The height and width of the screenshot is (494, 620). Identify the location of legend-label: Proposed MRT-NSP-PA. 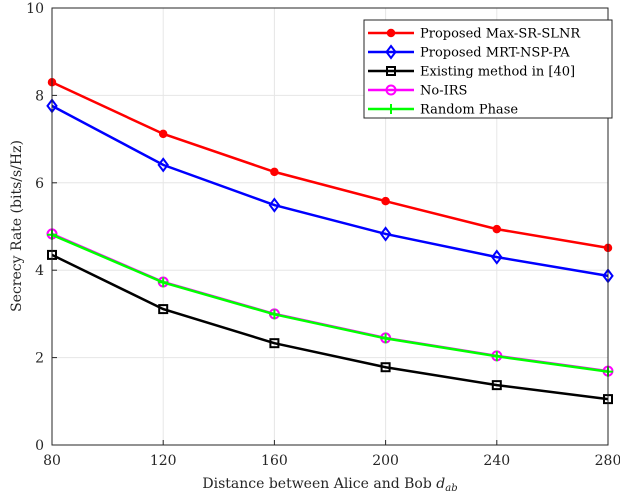
(495, 53).